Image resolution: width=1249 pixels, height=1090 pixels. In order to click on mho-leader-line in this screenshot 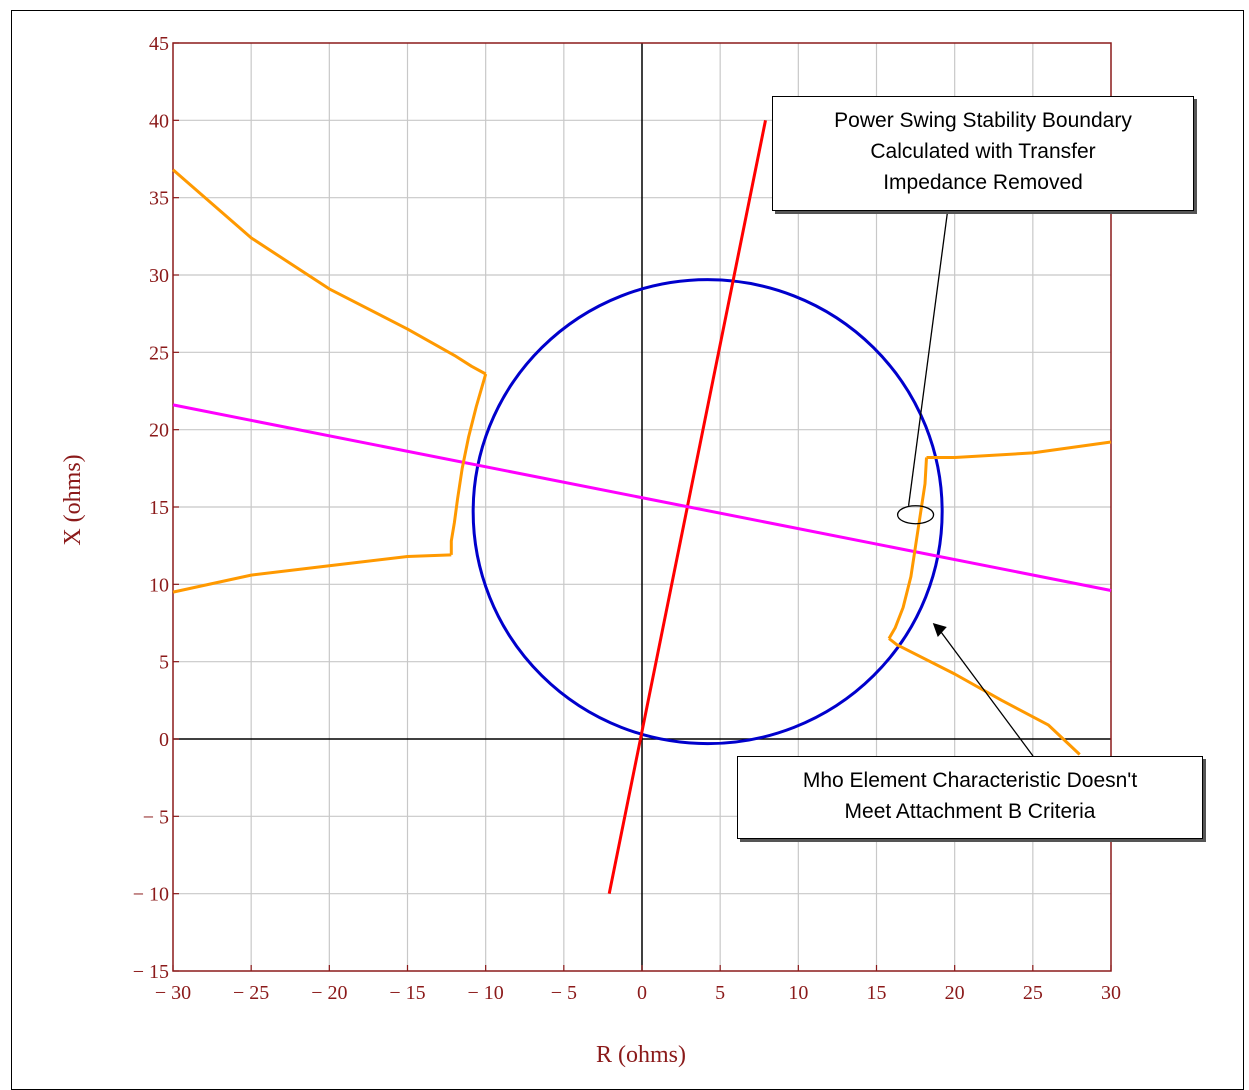, I will do `click(986, 692)`.